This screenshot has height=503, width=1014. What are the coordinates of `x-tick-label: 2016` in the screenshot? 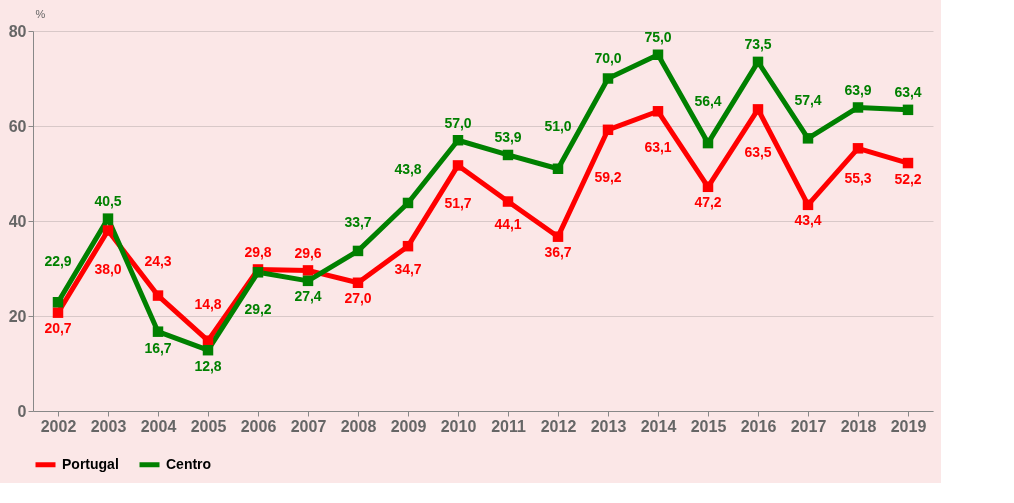 It's located at (758, 426).